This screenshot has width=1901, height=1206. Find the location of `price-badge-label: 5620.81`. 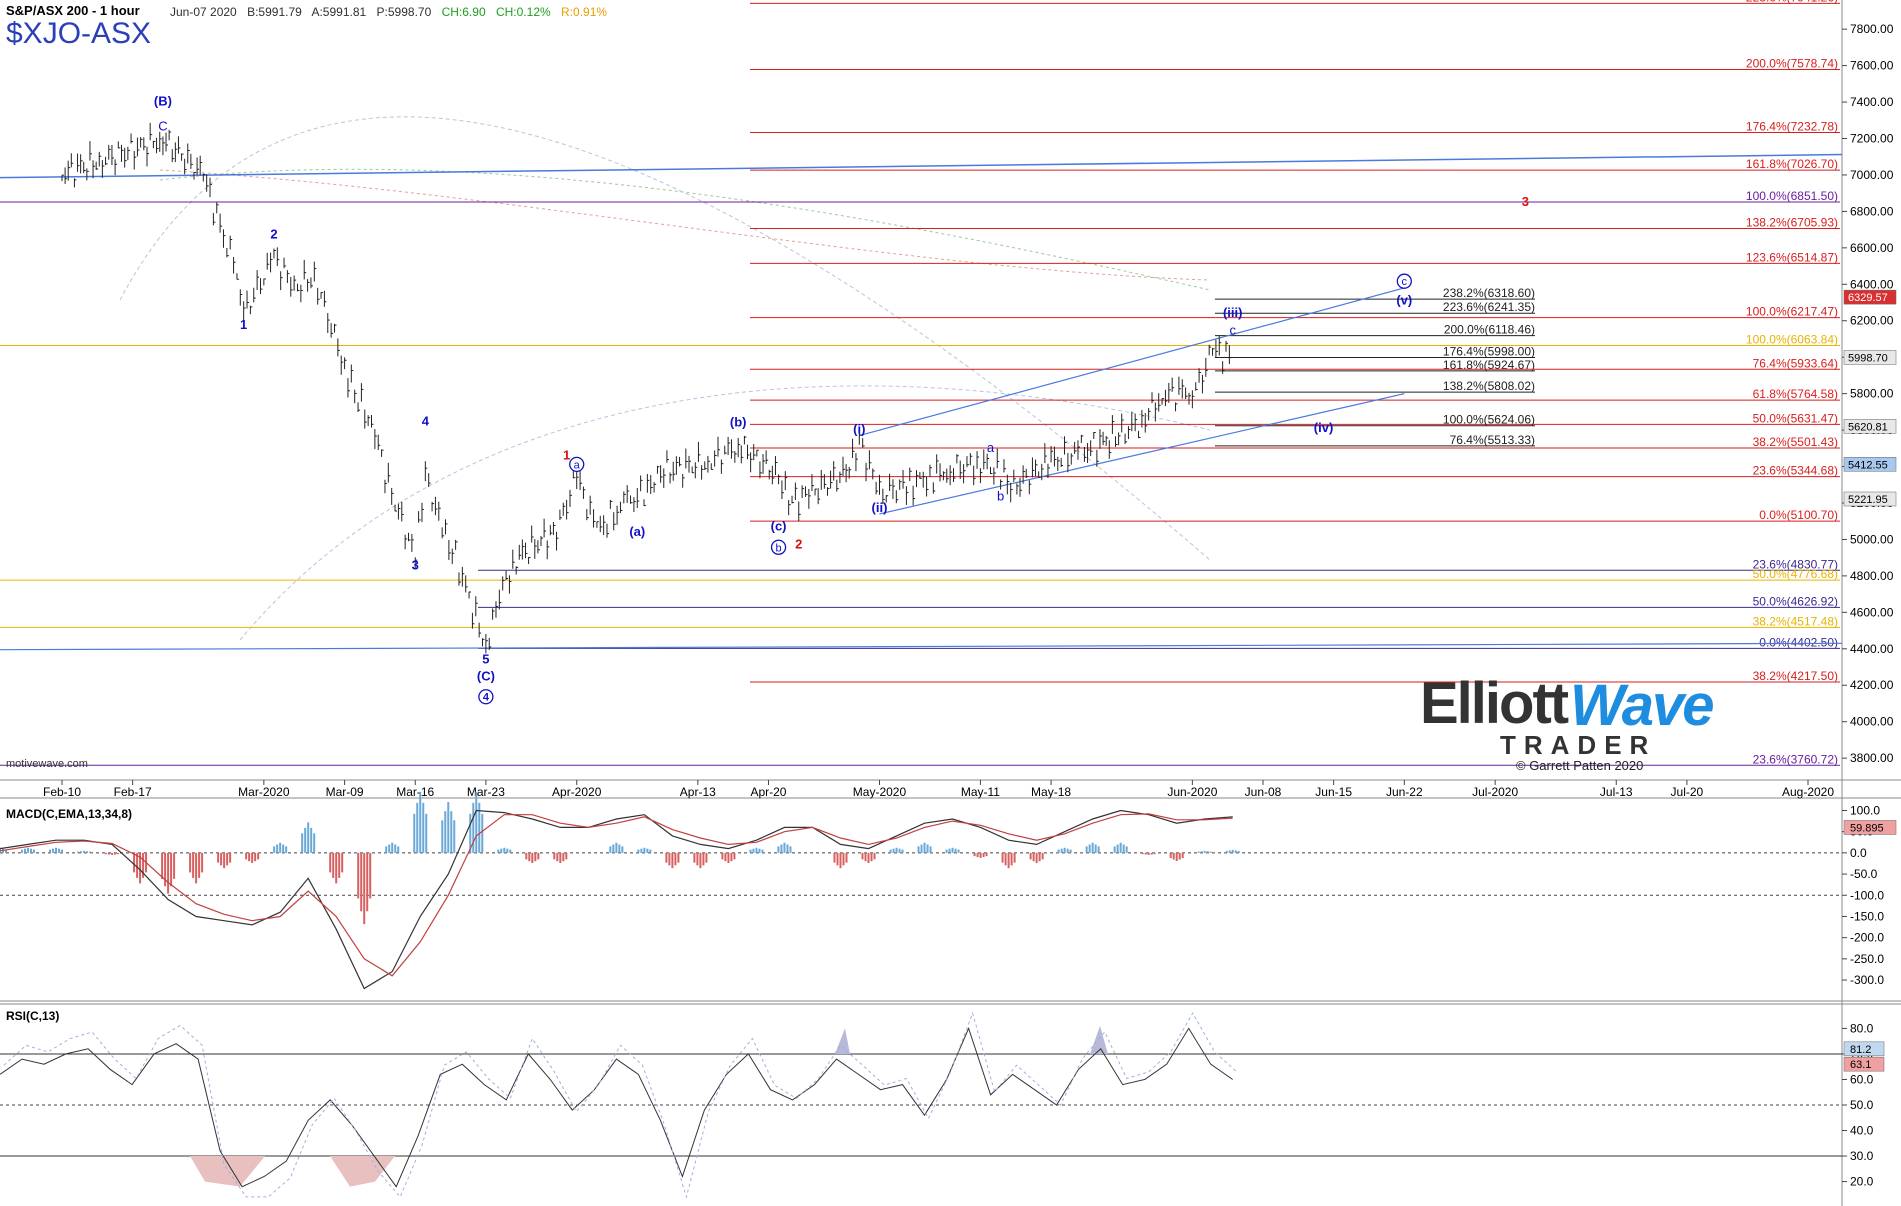

price-badge-label: 5620.81 is located at coordinates (1868, 427).